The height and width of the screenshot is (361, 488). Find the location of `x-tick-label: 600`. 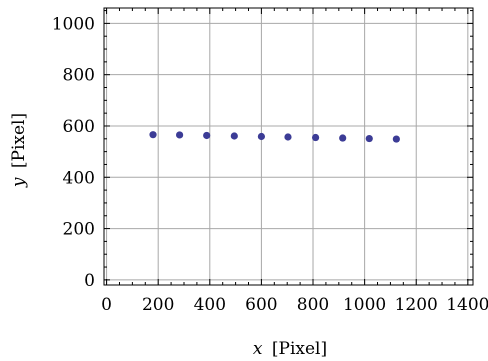

x-tick-label: 600 is located at coordinates (261, 305).